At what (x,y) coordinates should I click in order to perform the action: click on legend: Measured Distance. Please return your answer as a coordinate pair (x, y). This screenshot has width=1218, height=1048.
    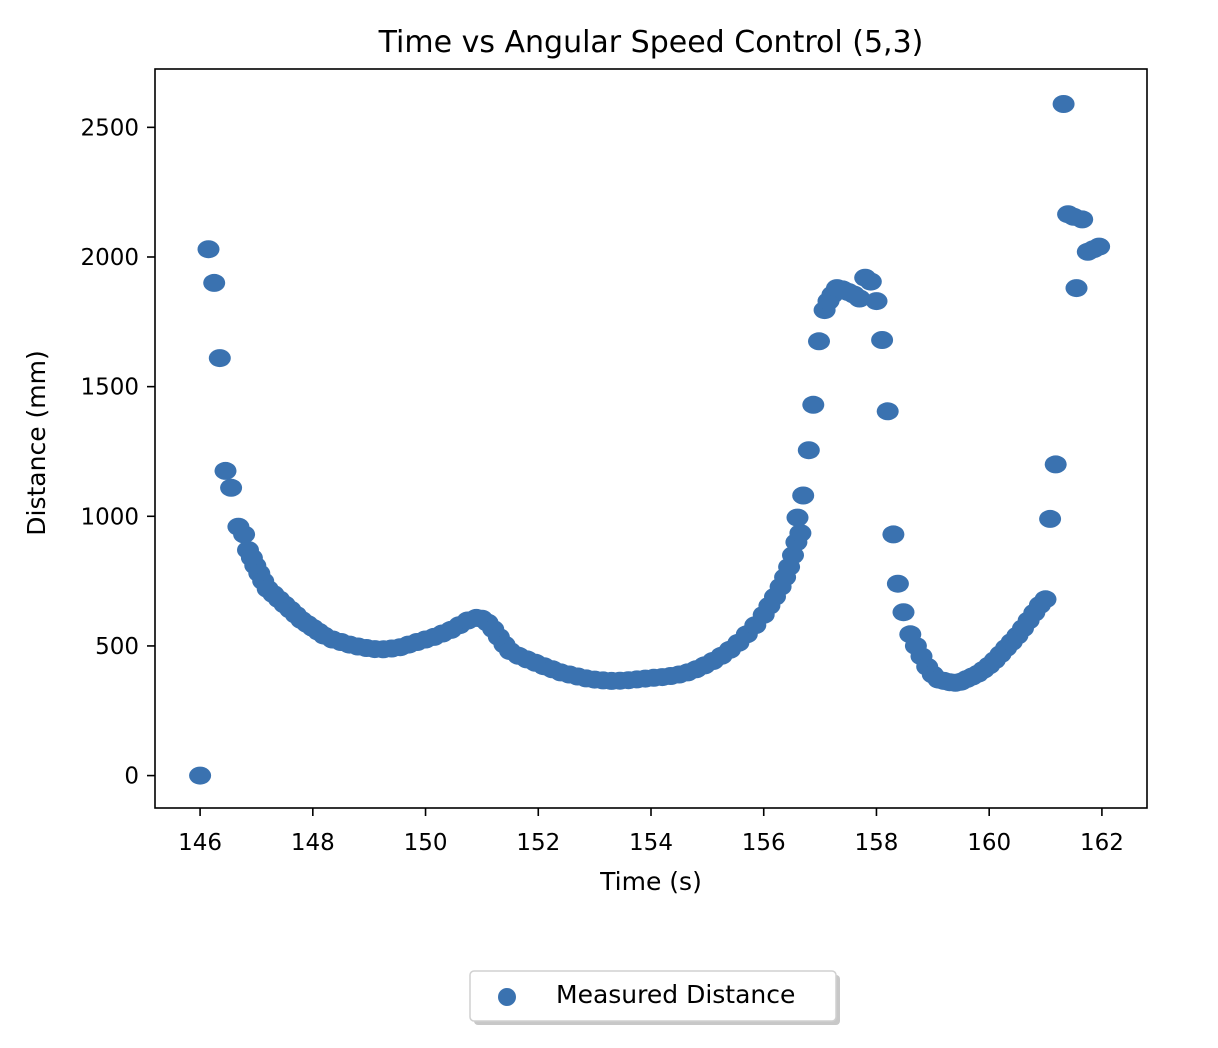
    Looking at the image, I should click on (654, 997).